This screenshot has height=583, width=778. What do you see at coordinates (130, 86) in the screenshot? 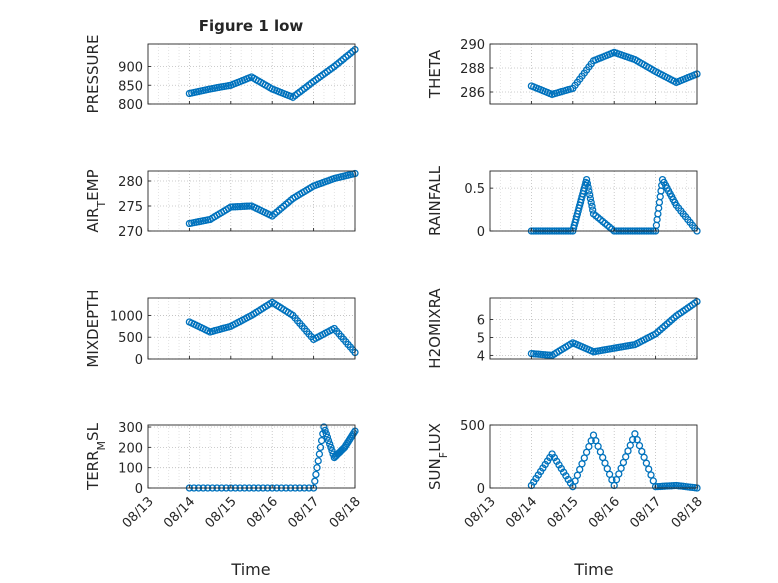
I see `y-tick-label: 850` at bounding box center [130, 86].